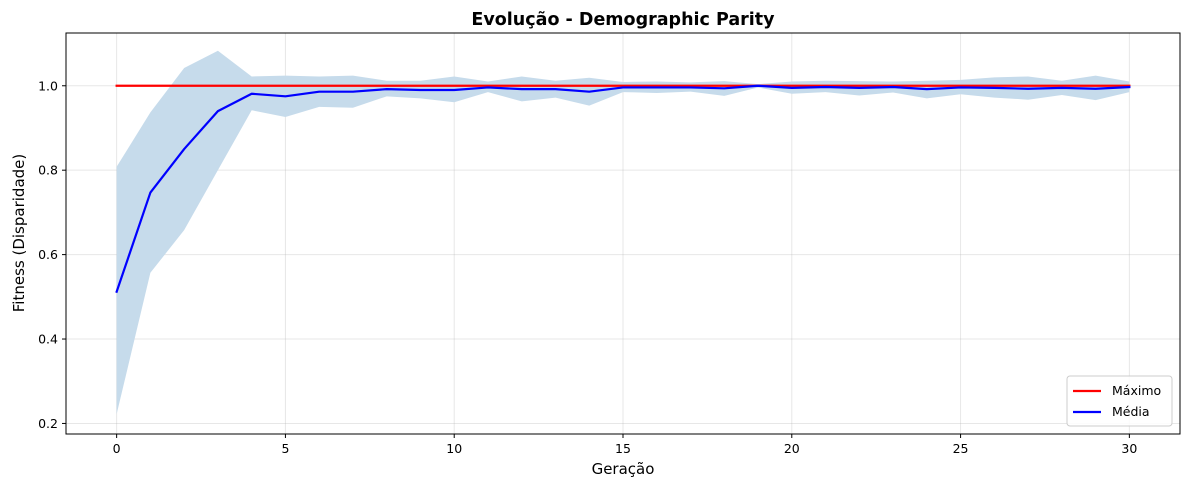  I want to click on chart-title: Evolução - Demographic Parity, so click(623, 20).